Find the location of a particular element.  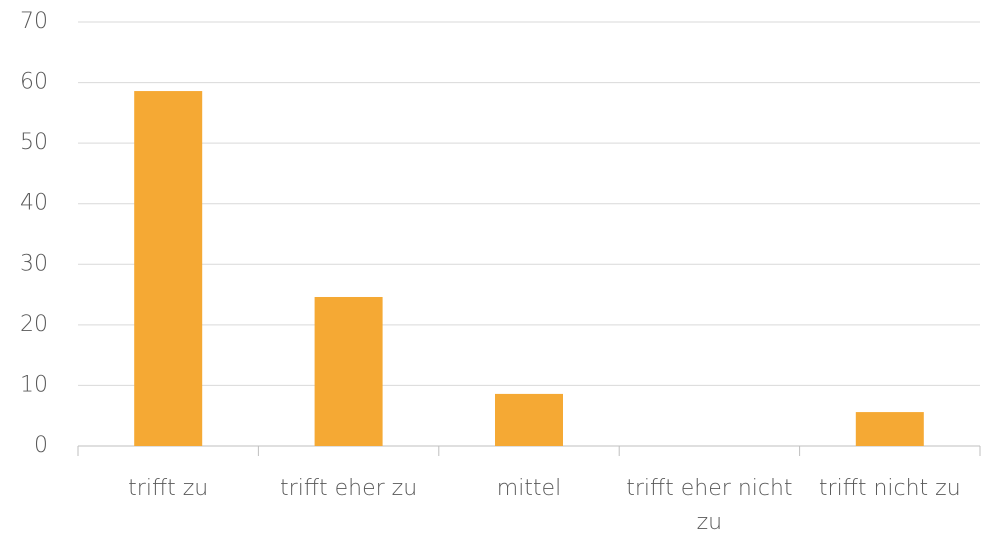

y-tick-label: 70 is located at coordinates (34, 21).